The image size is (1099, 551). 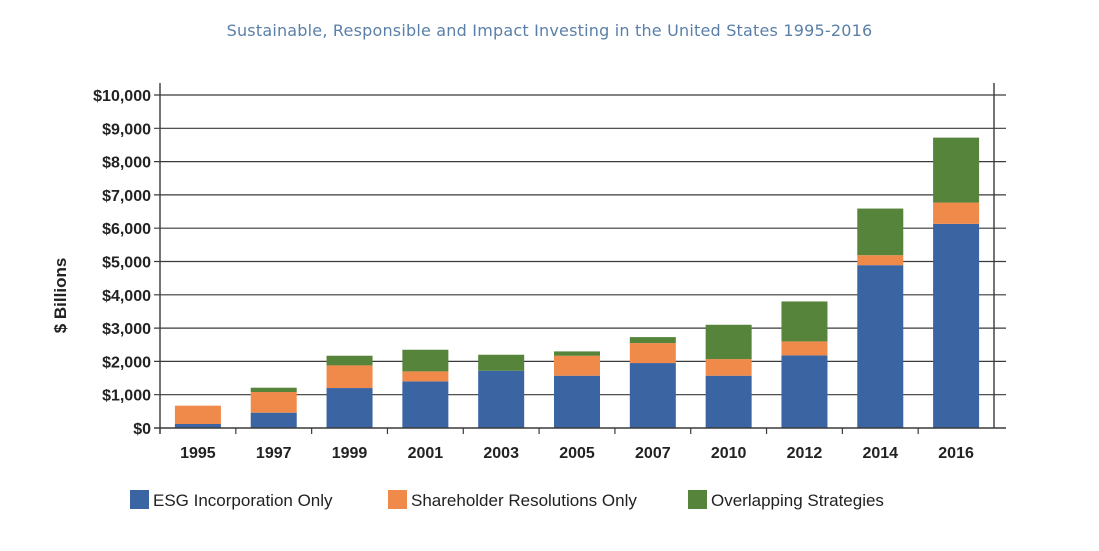 What do you see at coordinates (880, 453) in the screenshot?
I see `x-tick-label: 2014` at bounding box center [880, 453].